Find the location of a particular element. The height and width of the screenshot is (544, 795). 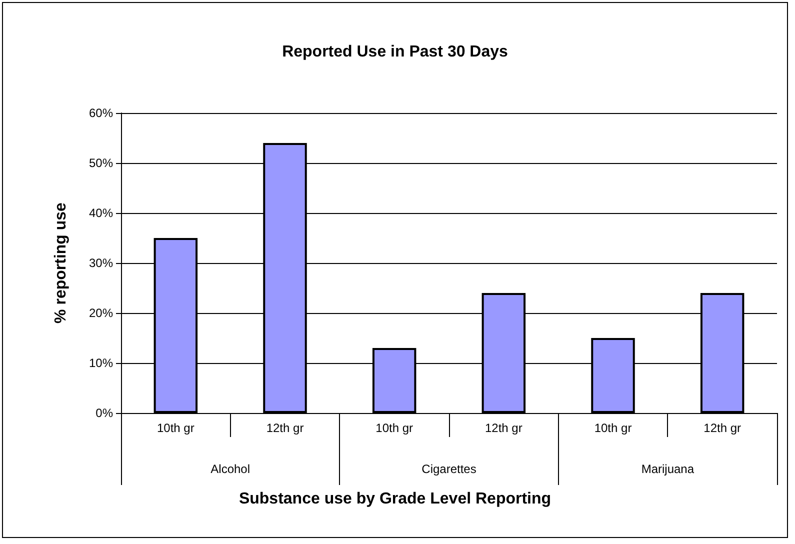

y-axis-title: % reporting use is located at coordinates (61, 263).